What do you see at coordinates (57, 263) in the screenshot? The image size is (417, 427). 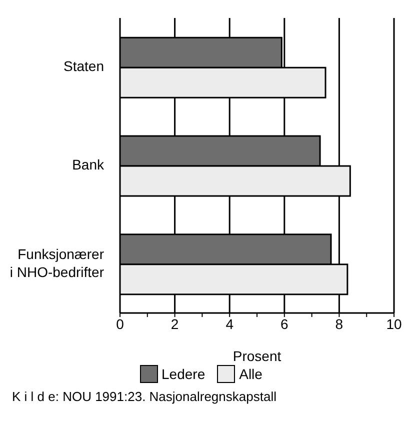 I see `y-tick-label: Funksjonærer i NHO-bedrifter` at bounding box center [57, 263].